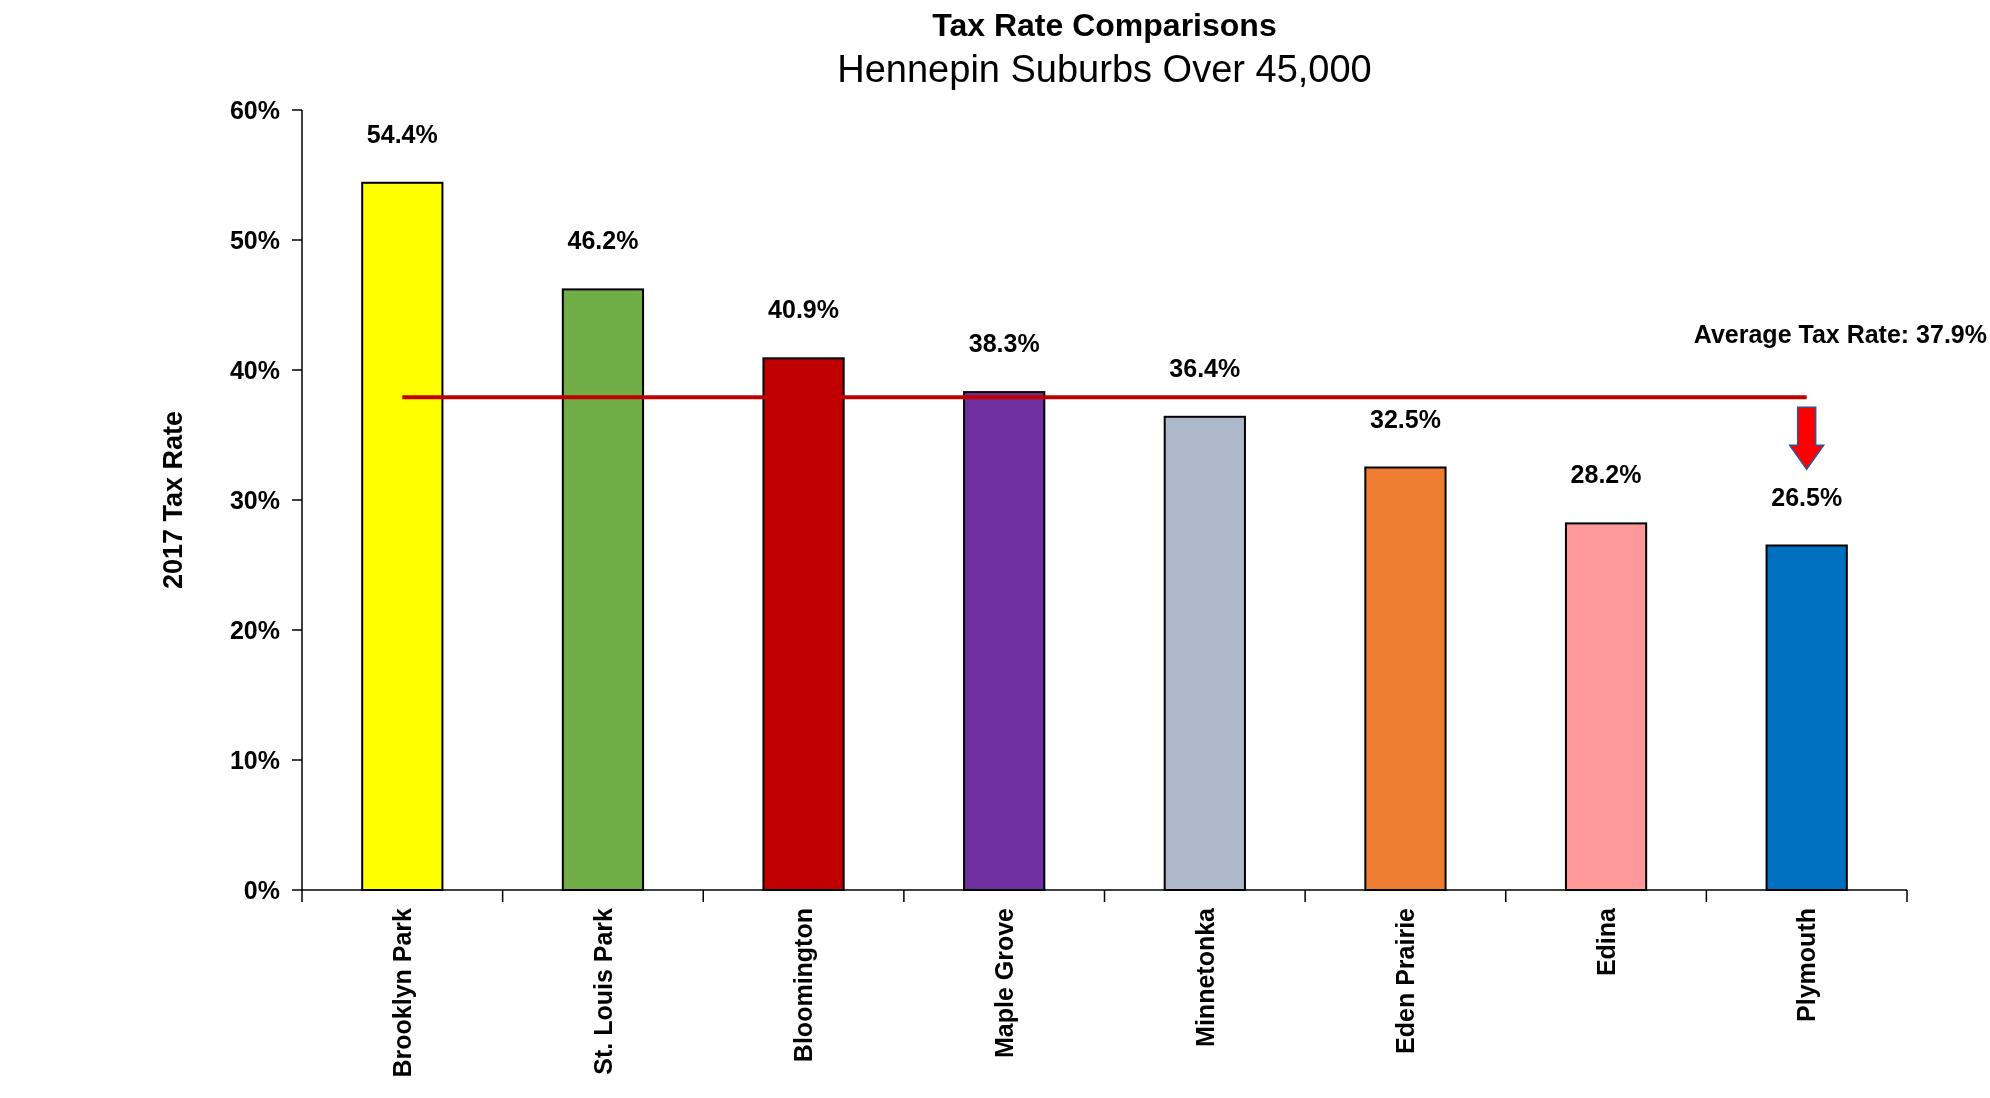 The width and height of the screenshot is (1990, 1098). What do you see at coordinates (254, 239) in the screenshot?
I see `y-tick-label: 50%` at bounding box center [254, 239].